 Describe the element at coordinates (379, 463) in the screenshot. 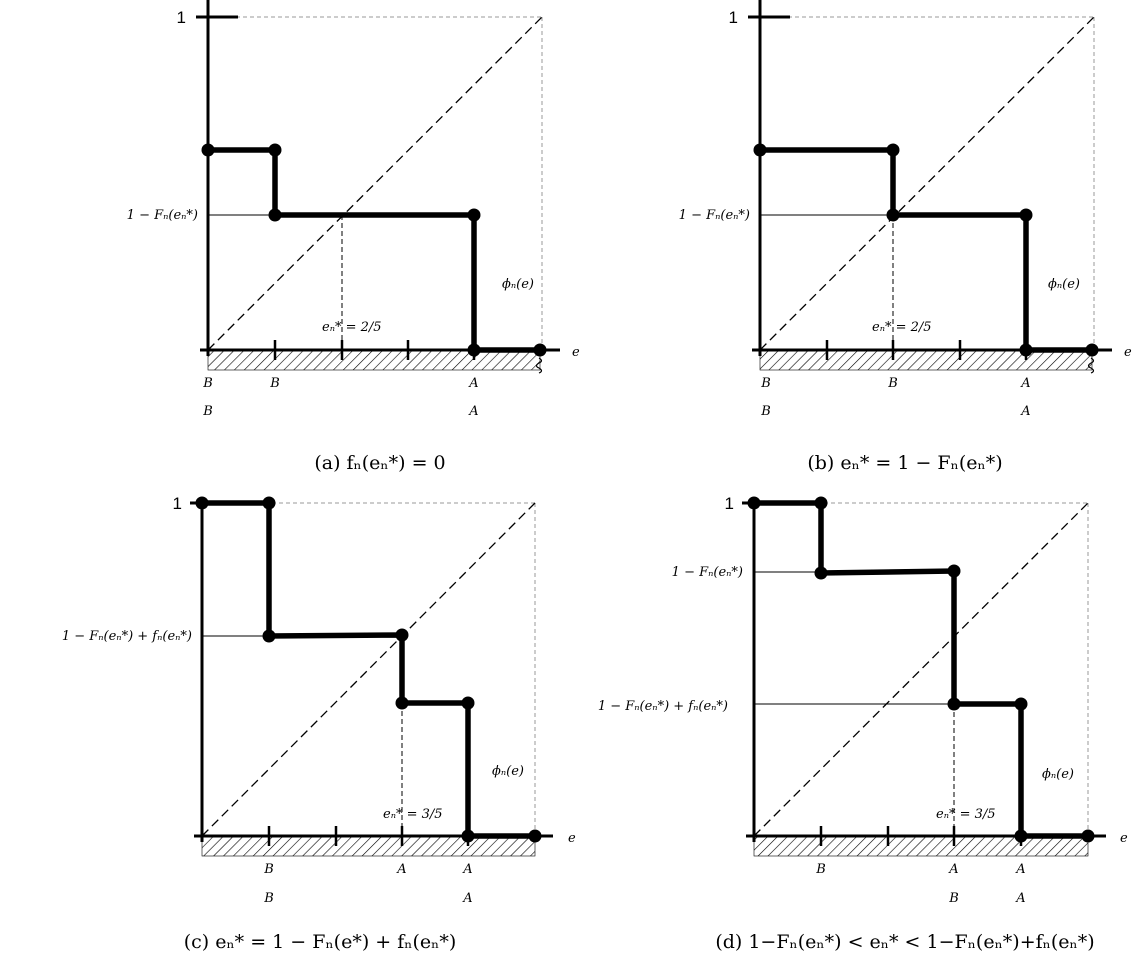

I see `caption: (a) fₙ(eₙ*) = 0` at that location.